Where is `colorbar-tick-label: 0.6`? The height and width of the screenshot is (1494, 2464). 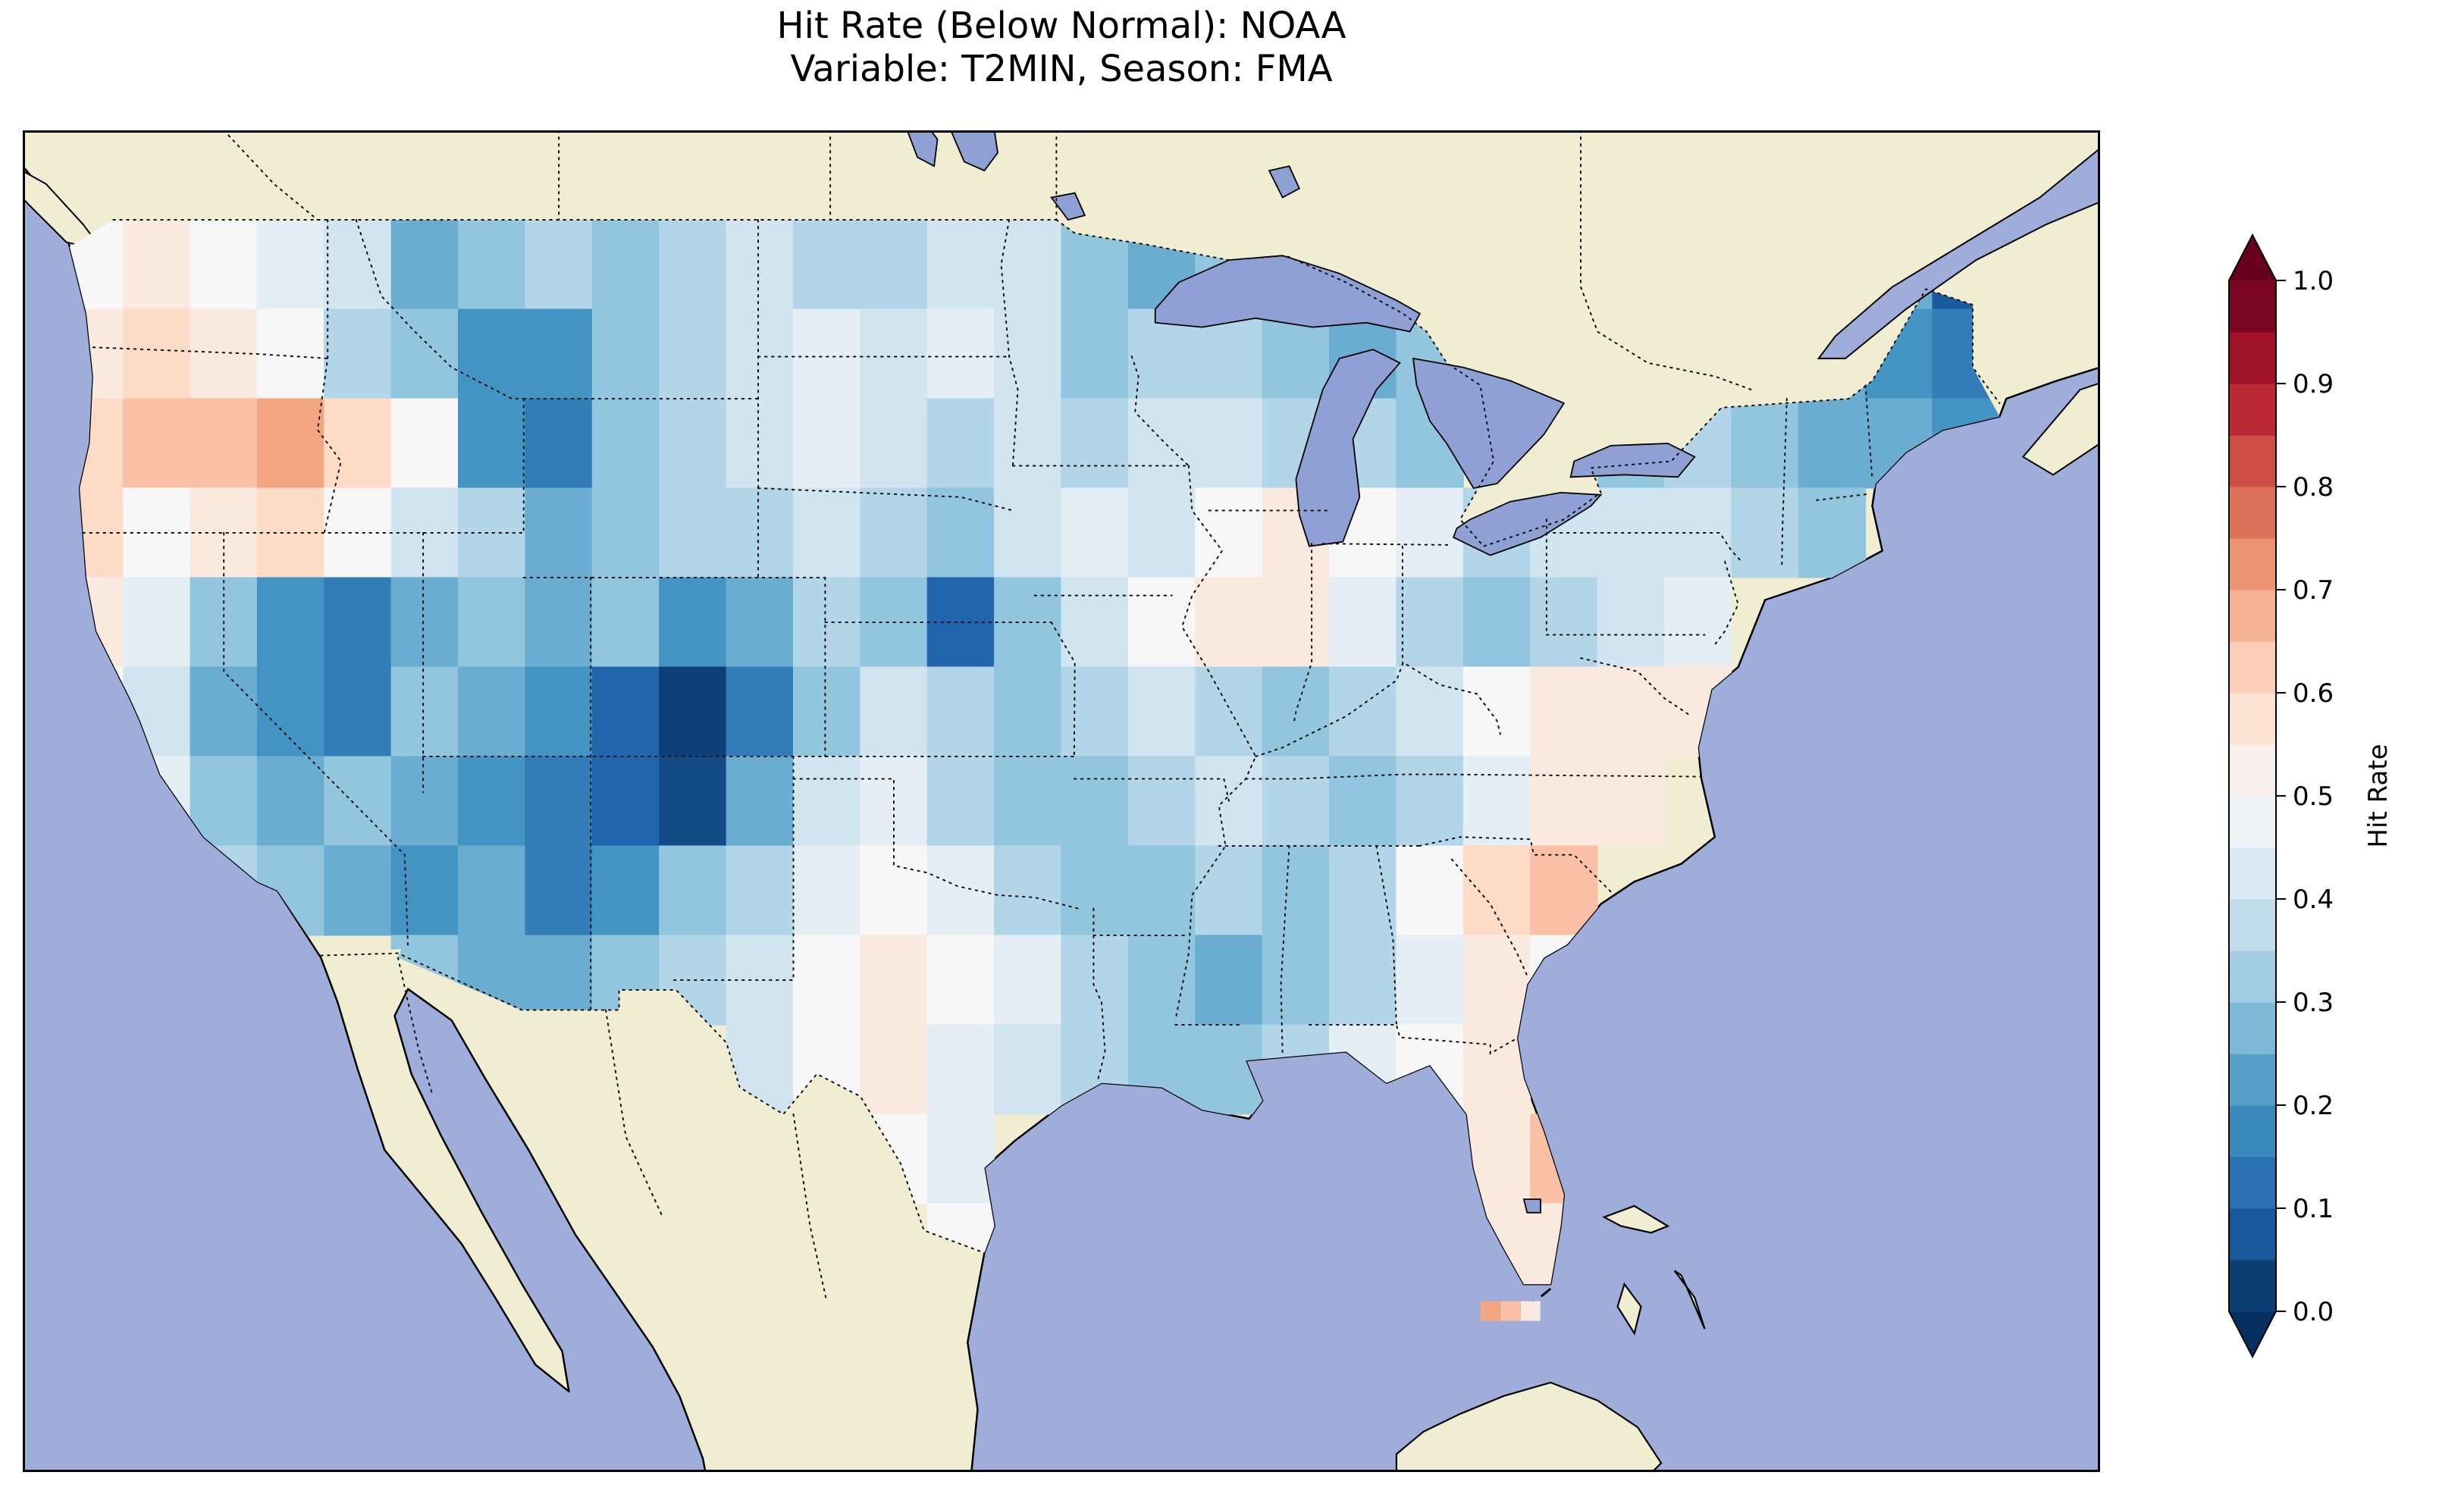 colorbar-tick-label: 0.6 is located at coordinates (2314, 693).